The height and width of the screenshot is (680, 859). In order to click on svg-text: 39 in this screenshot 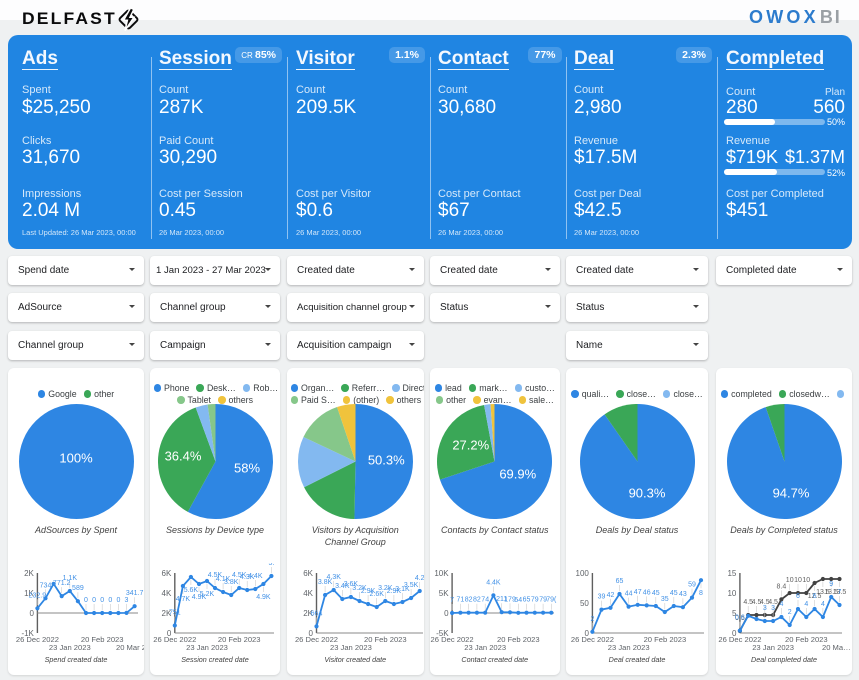, I will do `click(602, 597)`.